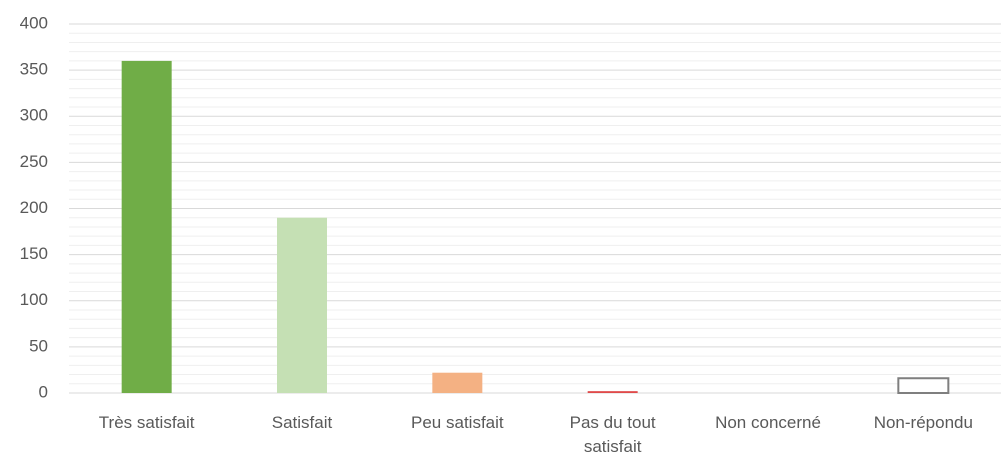  What do you see at coordinates (34, 299) in the screenshot?
I see `y-tick-label: 100` at bounding box center [34, 299].